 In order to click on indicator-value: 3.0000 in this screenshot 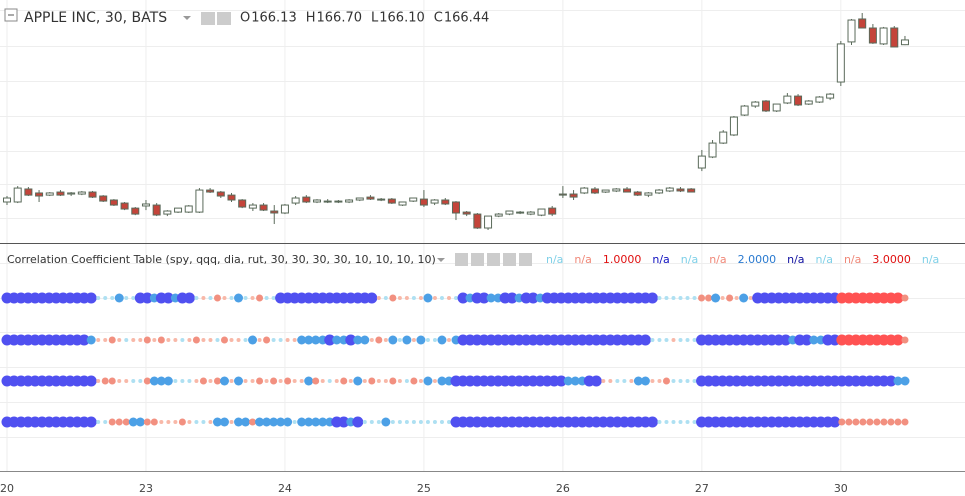, I will do `click(891, 259)`.